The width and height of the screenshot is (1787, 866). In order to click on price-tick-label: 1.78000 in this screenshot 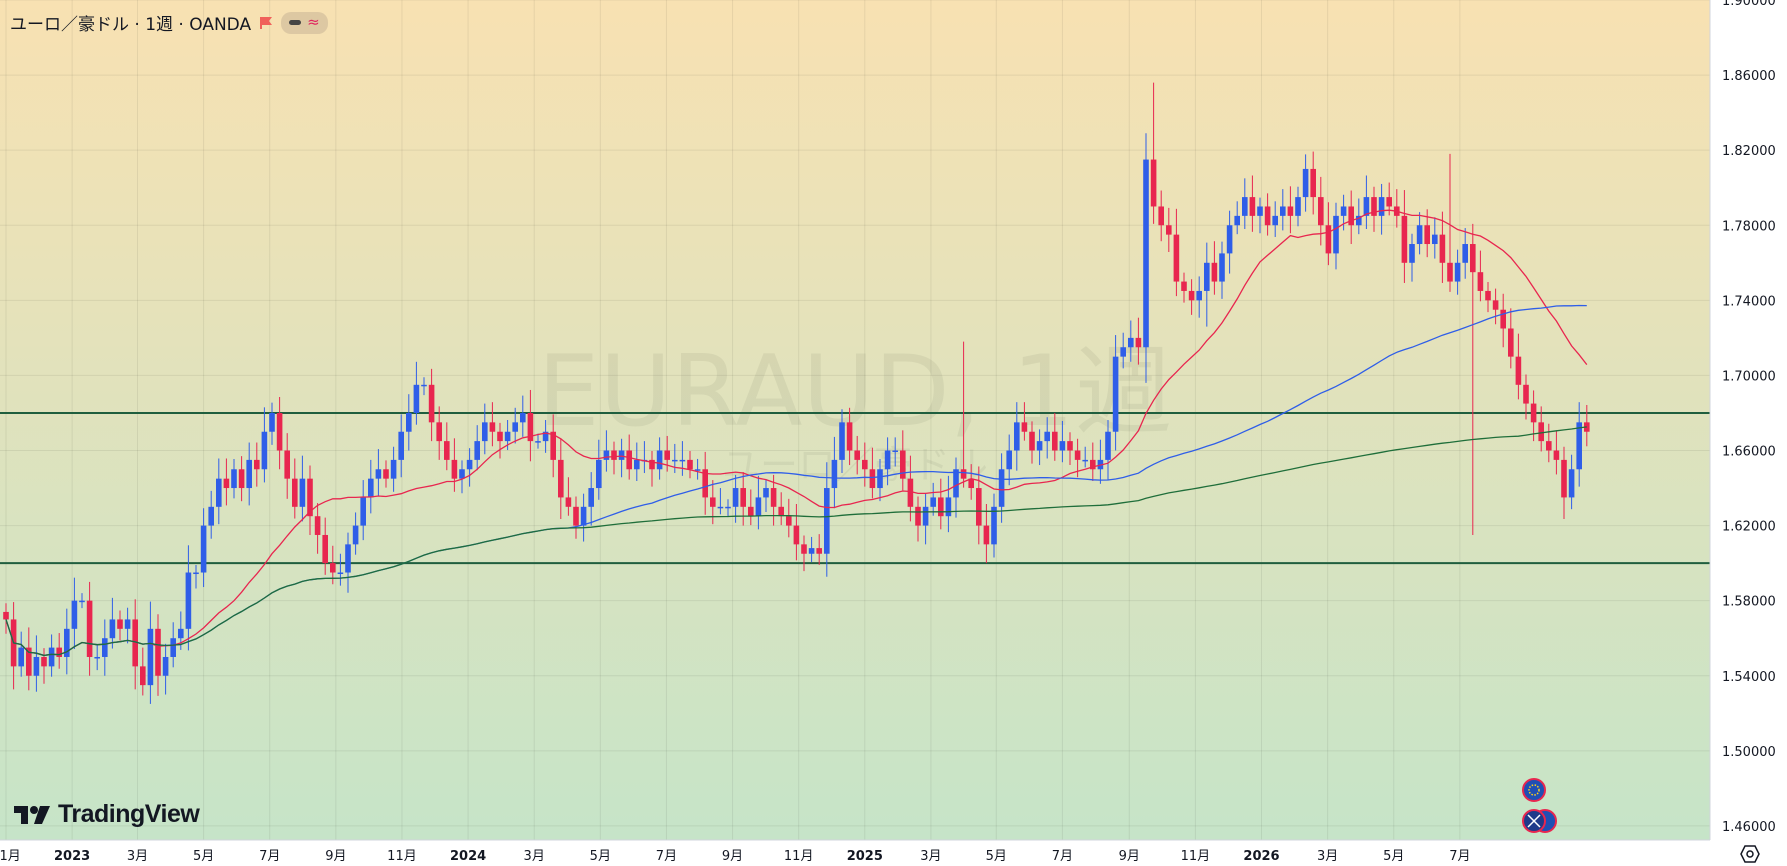, I will do `click(1749, 226)`.